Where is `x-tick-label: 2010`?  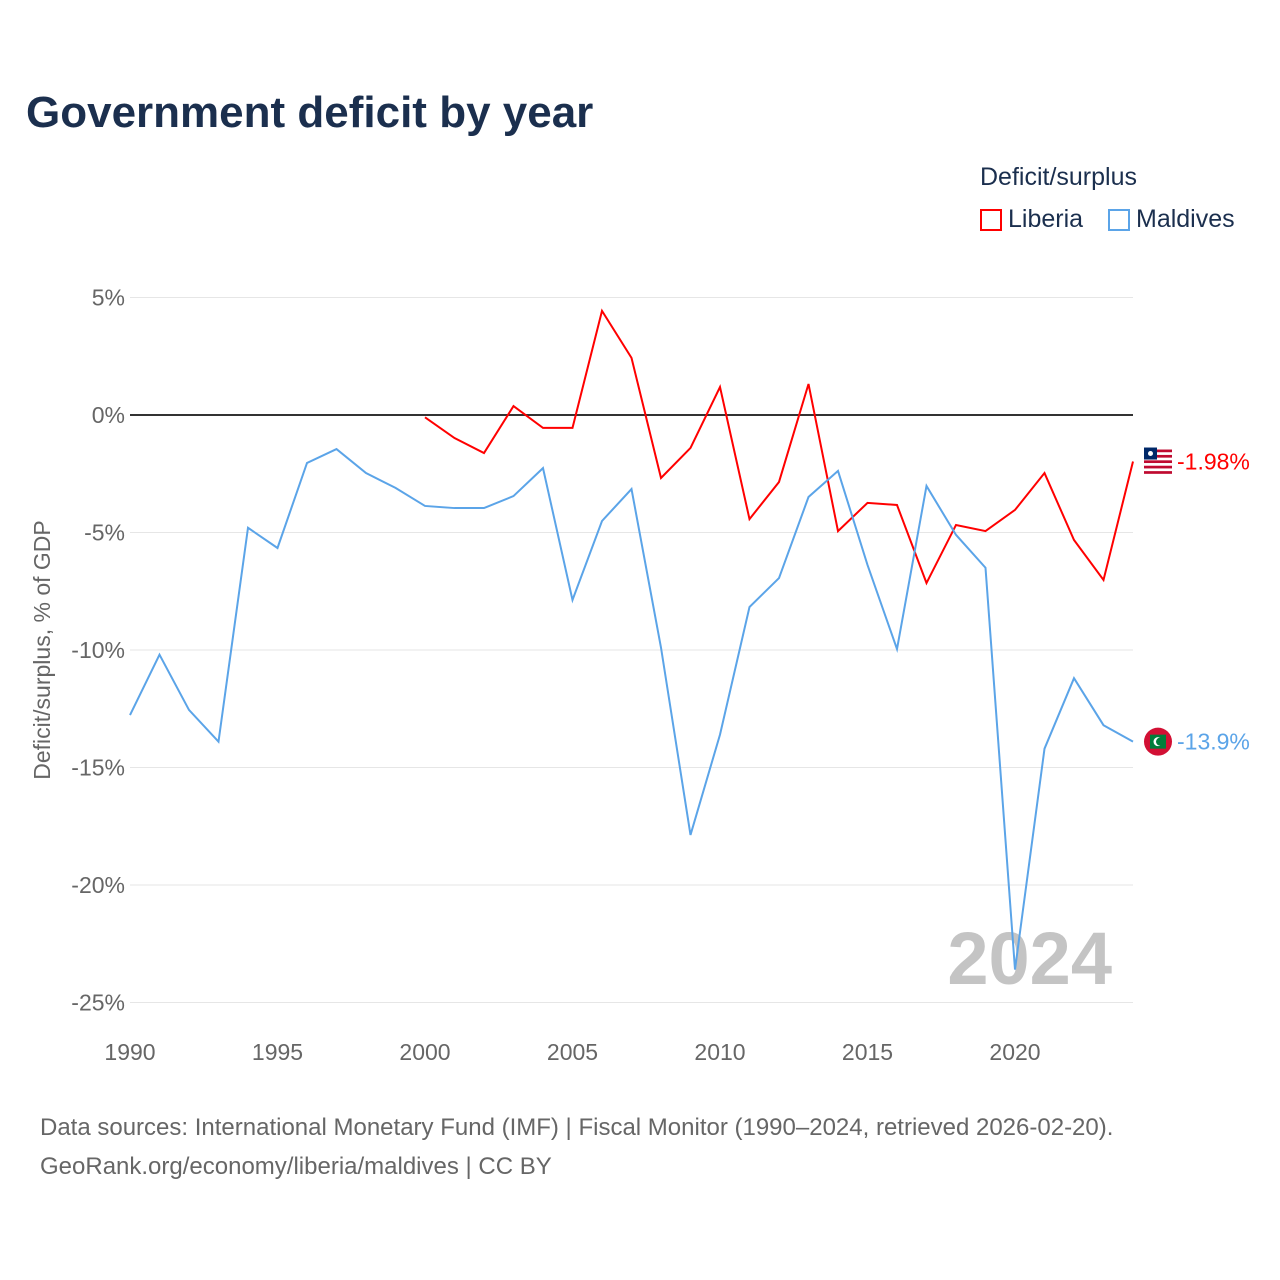 x-tick-label: 2010 is located at coordinates (719, 1052).